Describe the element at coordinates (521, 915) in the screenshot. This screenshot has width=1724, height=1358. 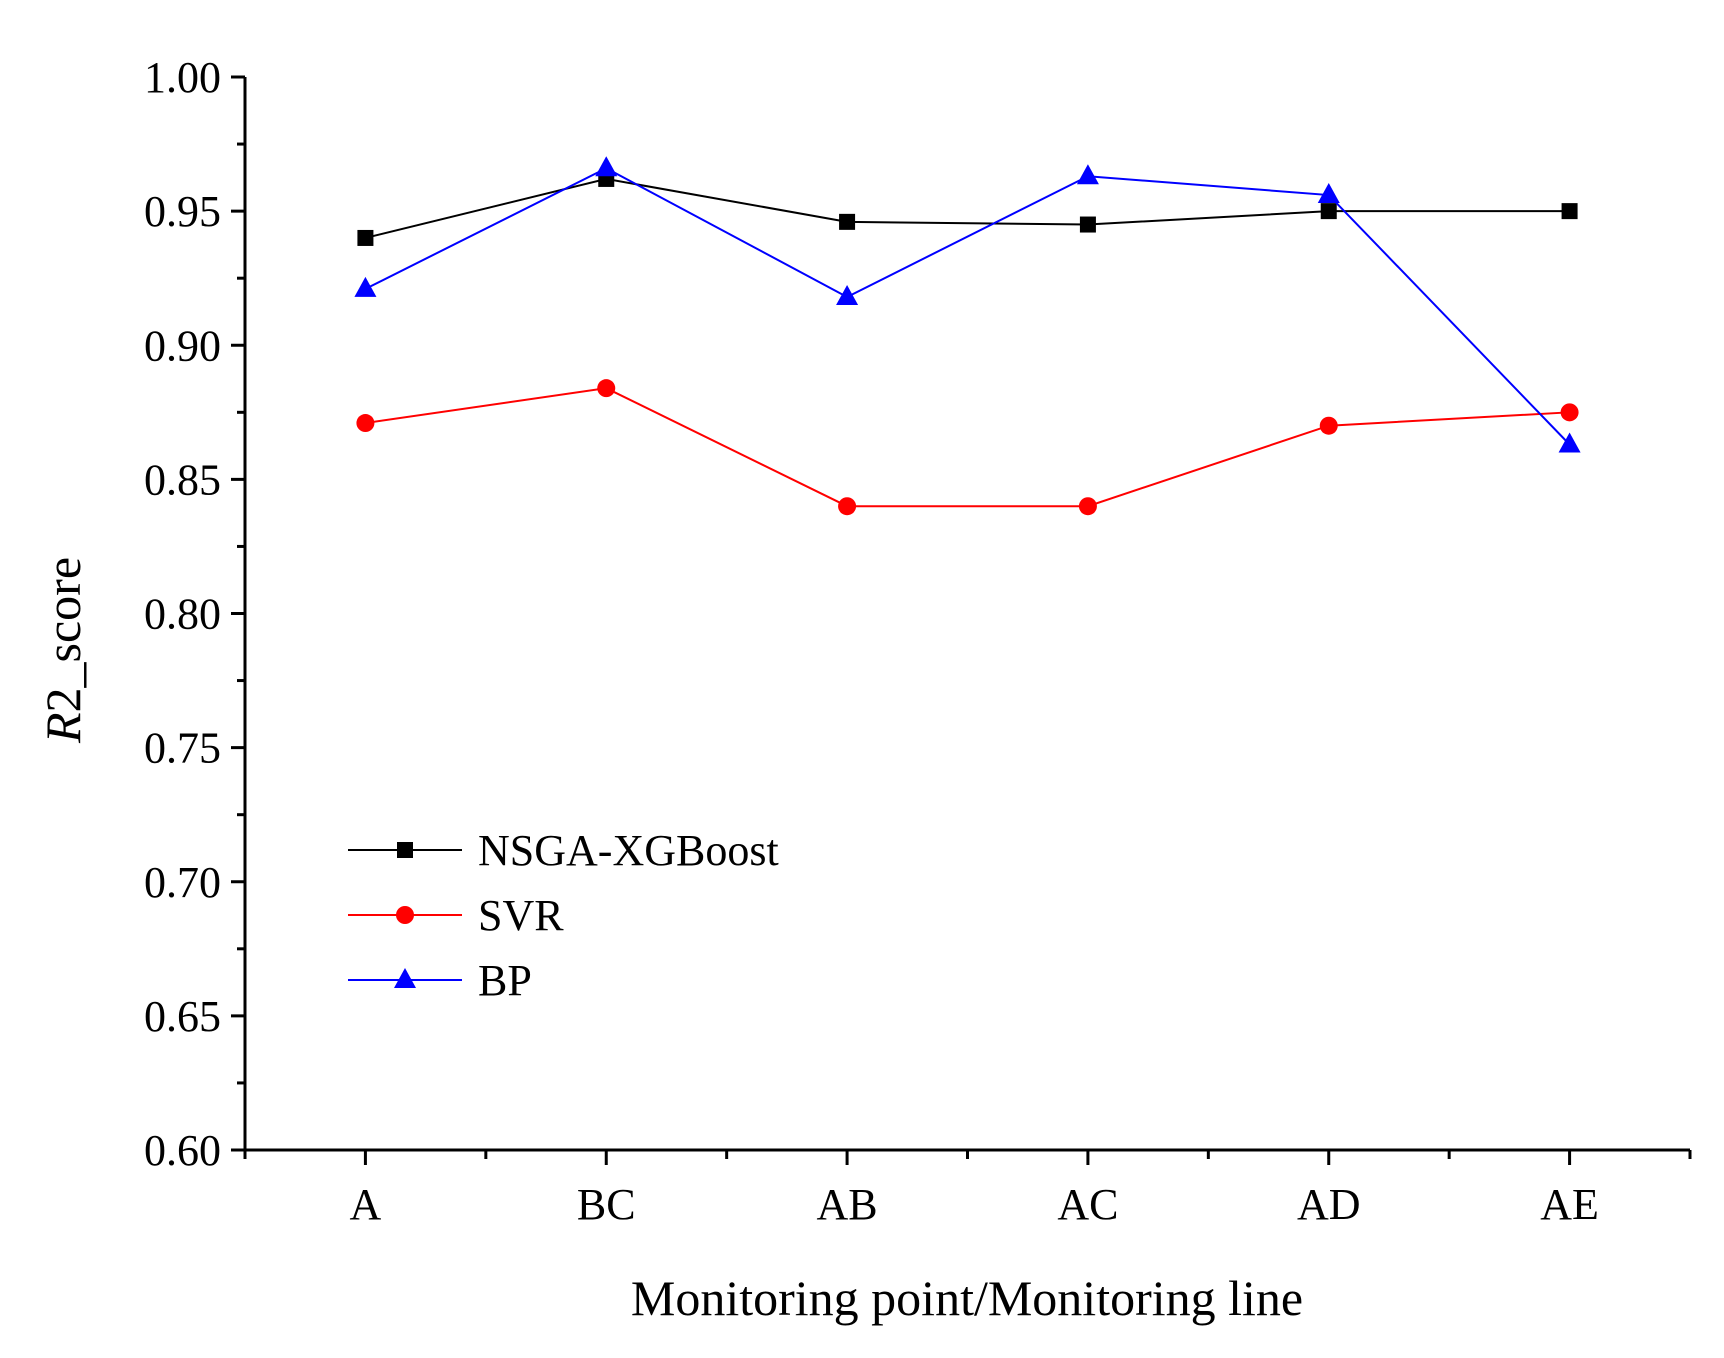
I see `legend-label: SVR` at that location.